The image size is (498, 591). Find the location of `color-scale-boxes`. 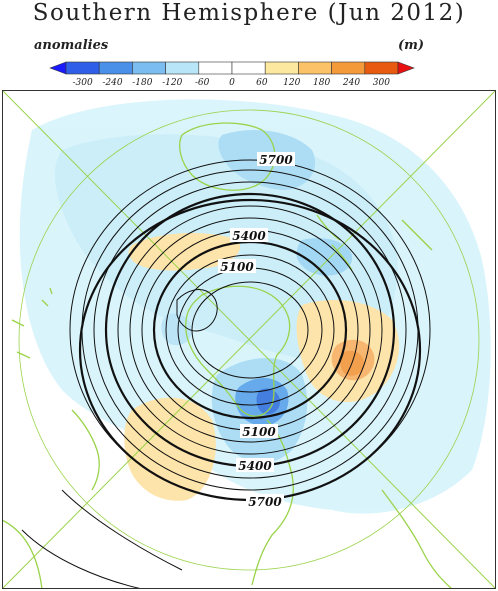

color-scale-boxes is located at coordinates (232, 68).